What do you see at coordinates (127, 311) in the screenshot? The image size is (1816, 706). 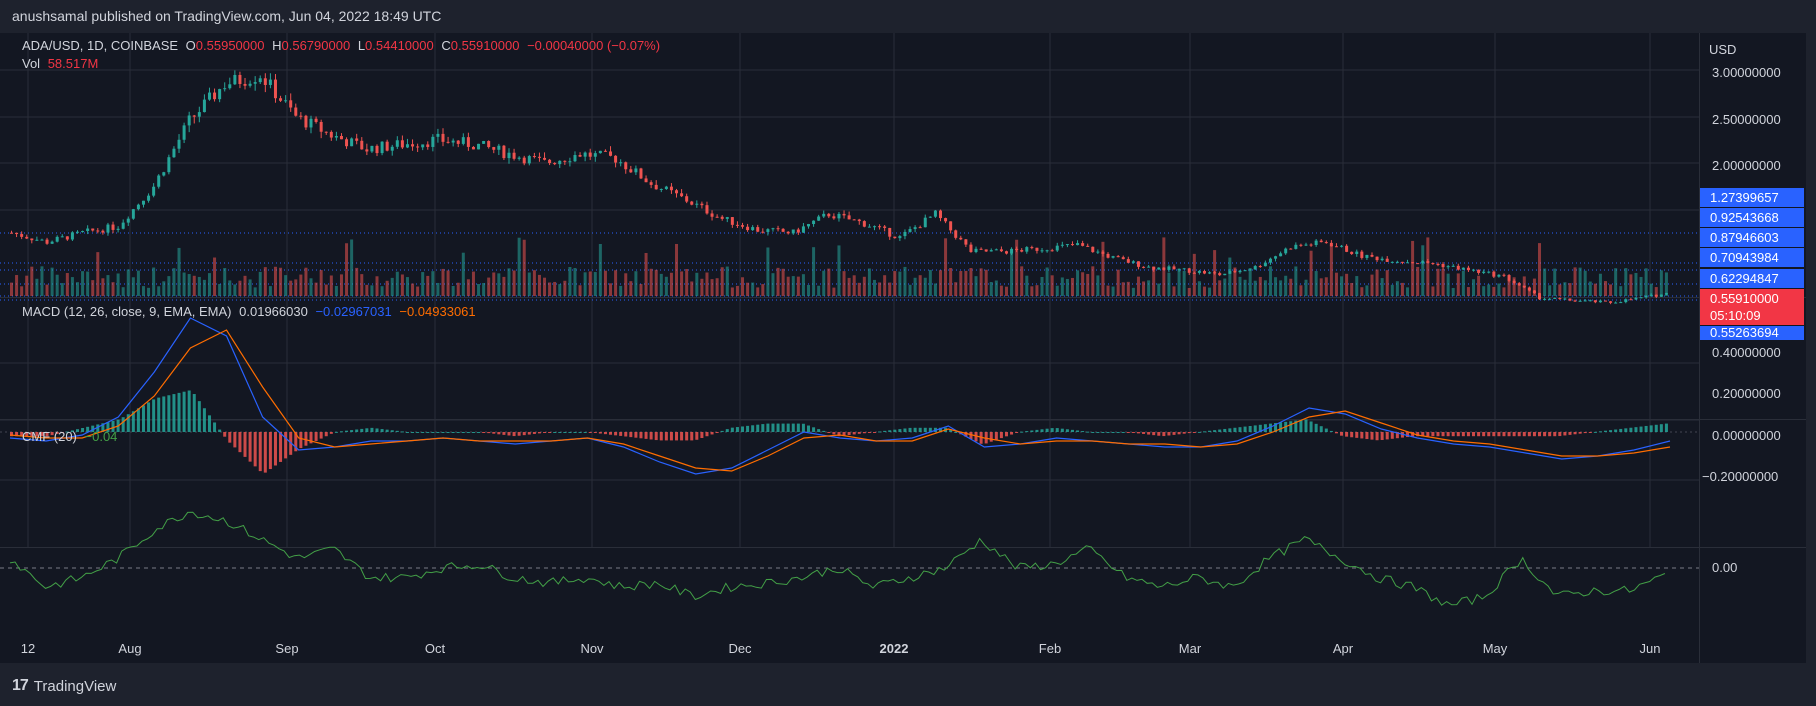 I see `macd-label: MACD (12, 26, close, 9, EMA, EMA)` at bounding box center [127, 311].